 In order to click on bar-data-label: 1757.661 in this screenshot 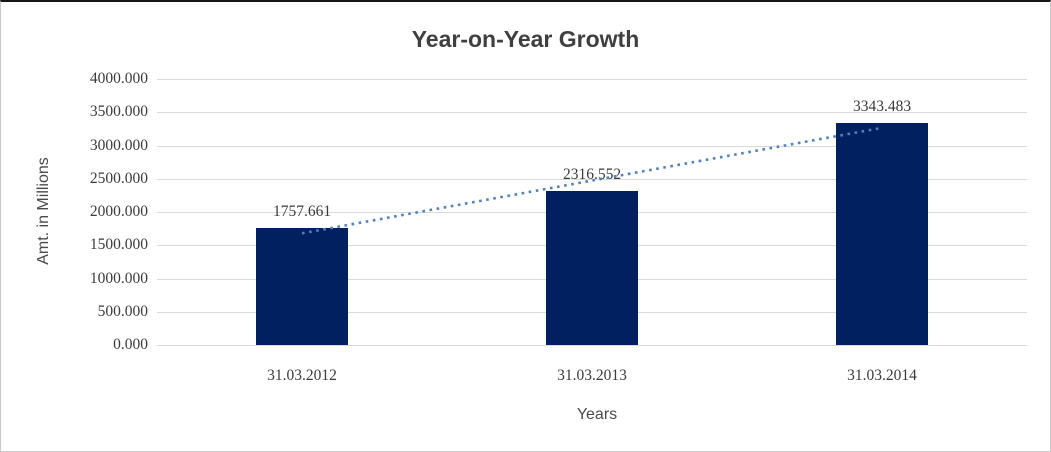, I will do `click(302, 211)`.